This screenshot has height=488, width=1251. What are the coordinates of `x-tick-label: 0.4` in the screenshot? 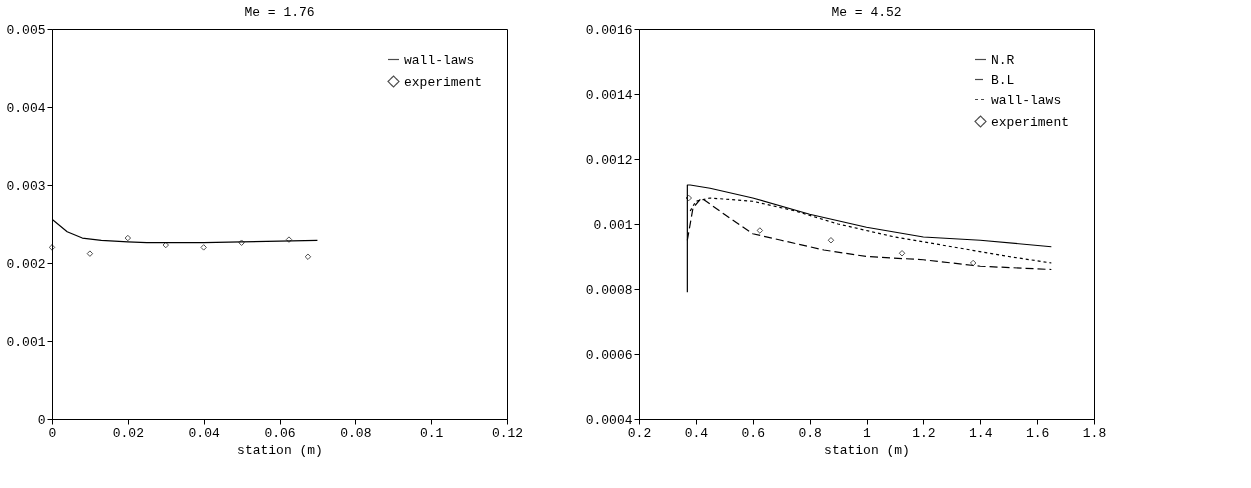 It's located at (696, 433).